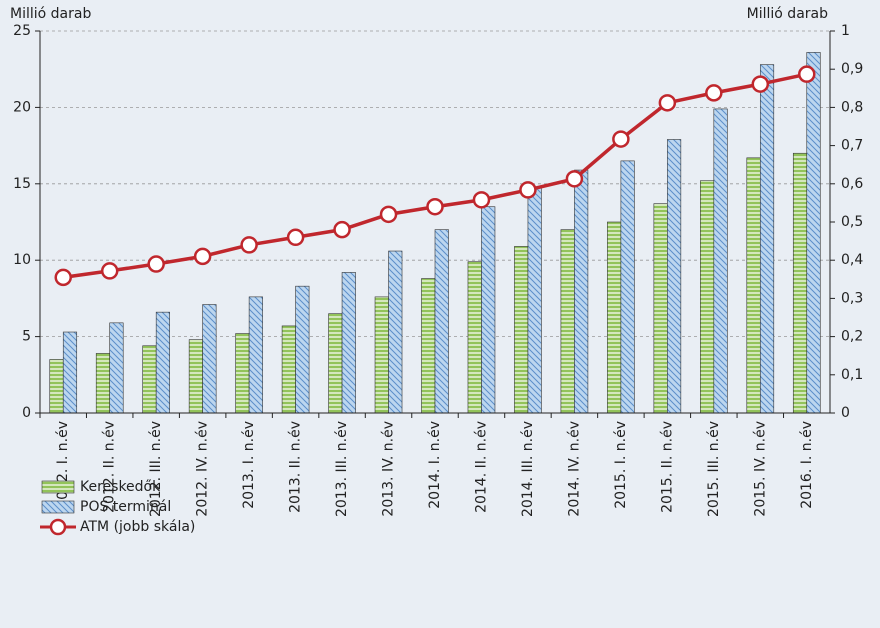 The image size is (880, 628). Describe the element at coordinates (137, 527) in the screenshot. I see `legend-label: ATM (jobb skála)` at that location.